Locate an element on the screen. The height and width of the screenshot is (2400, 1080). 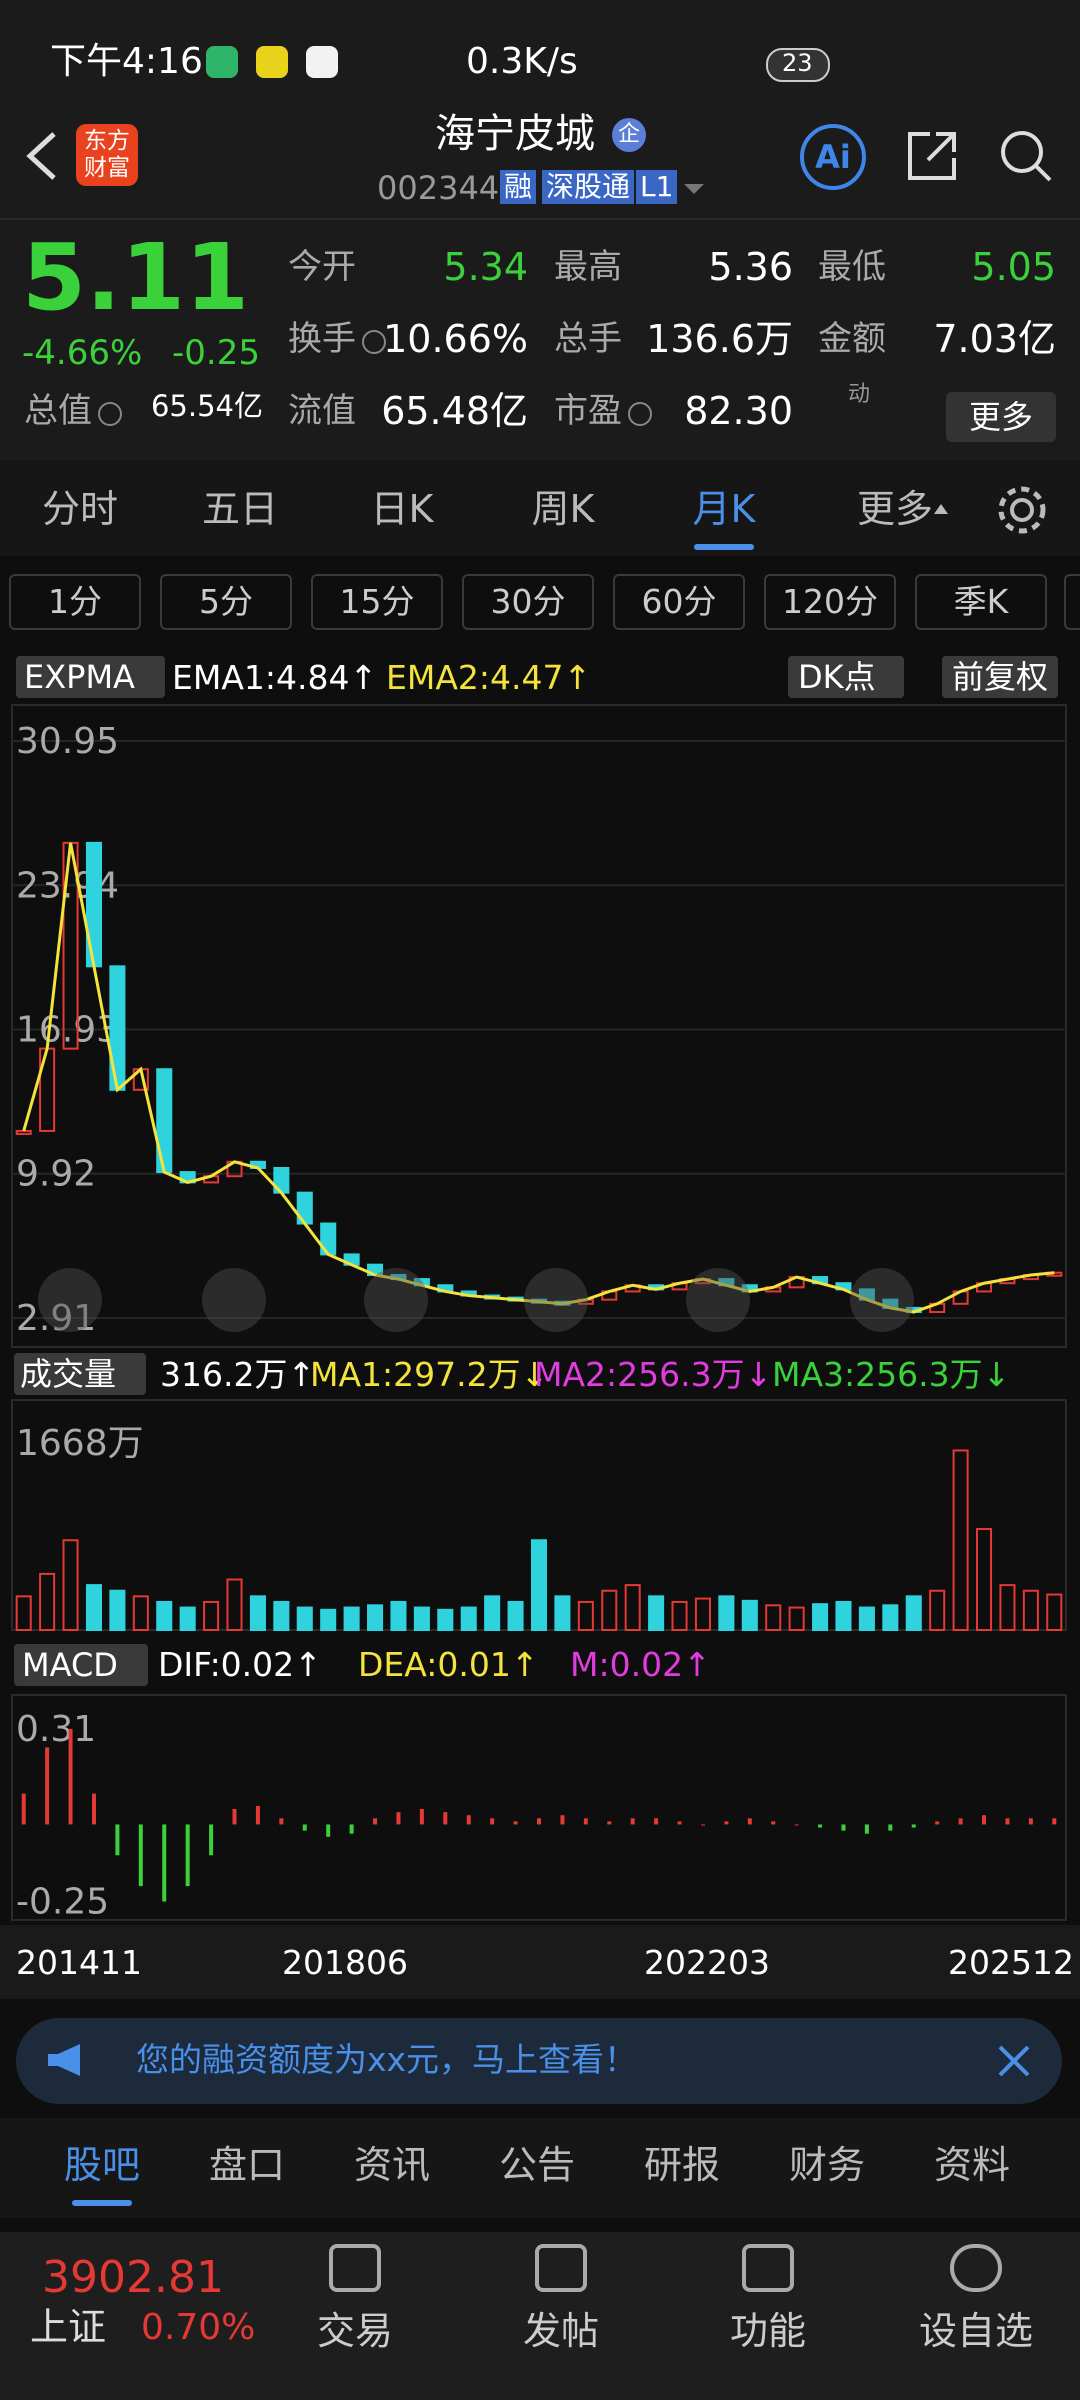
field-label: 总值 is located at coordinates (58, 411).